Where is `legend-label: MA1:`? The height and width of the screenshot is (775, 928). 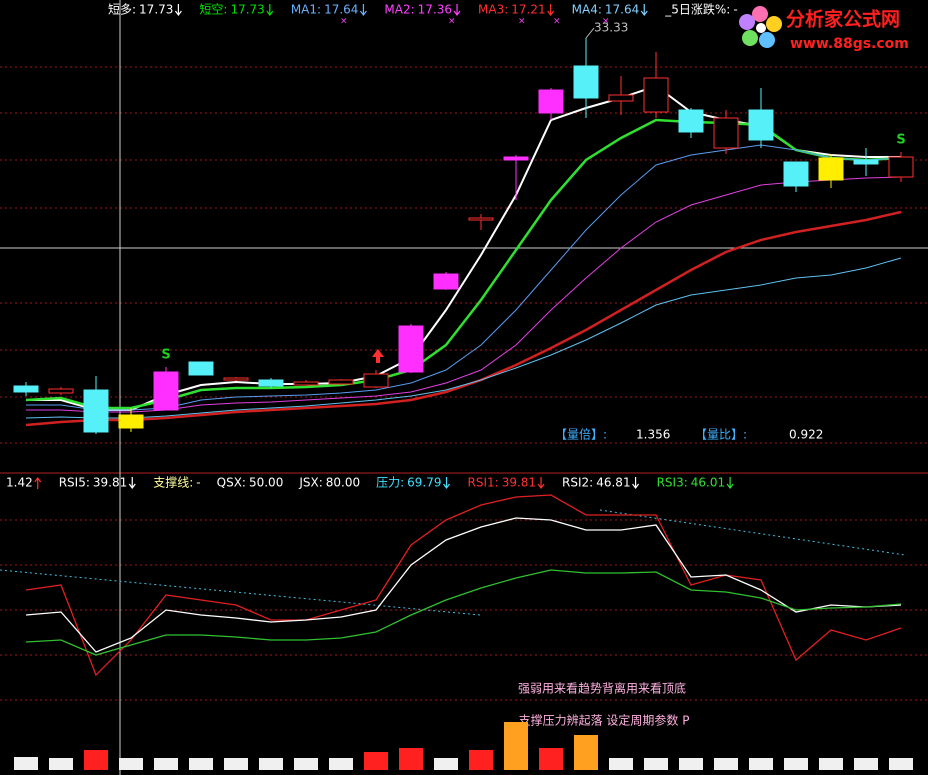 legend-label: MA1: is located at coordinates (306, 10).